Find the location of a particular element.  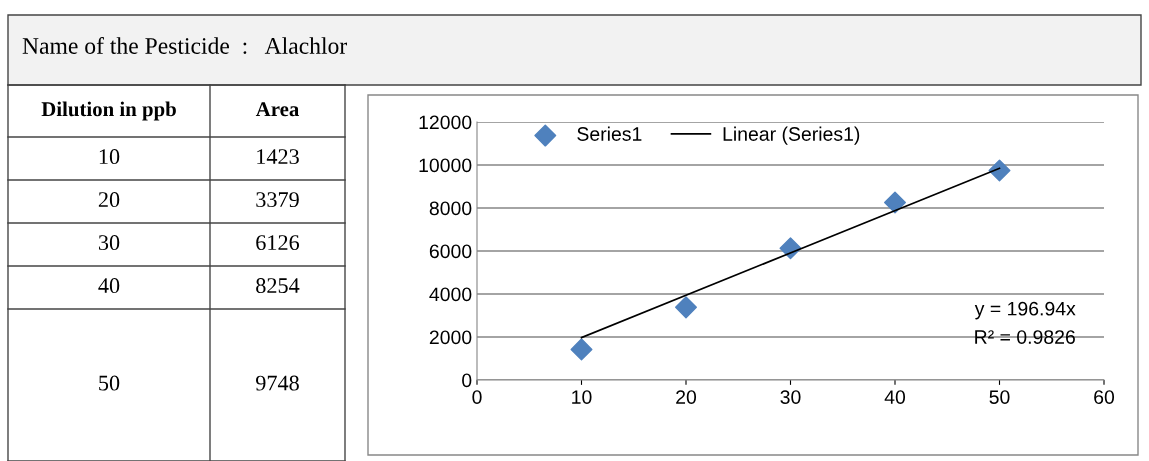

text: Area is located at coordinates (277, 109).